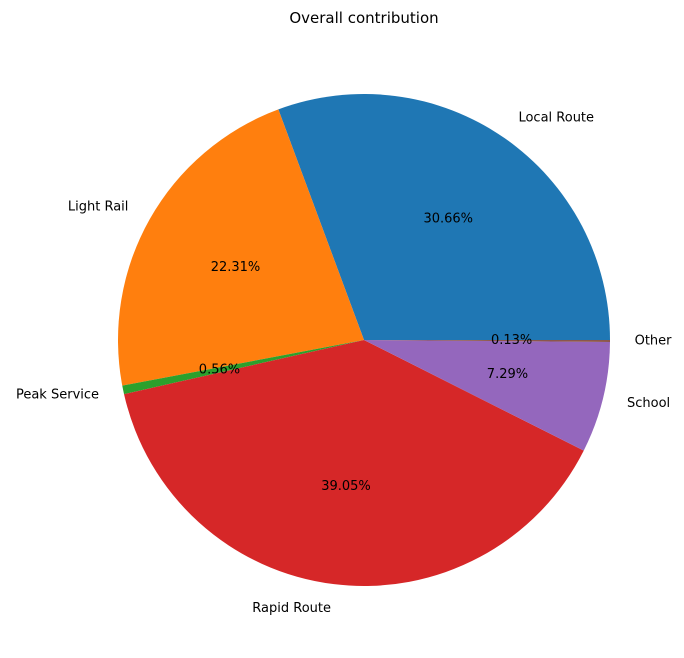 This screenshot has height=658, width=684. Describe the element at coordinates (648, 403) in the screenshot. I see `label-school: School` at that location.